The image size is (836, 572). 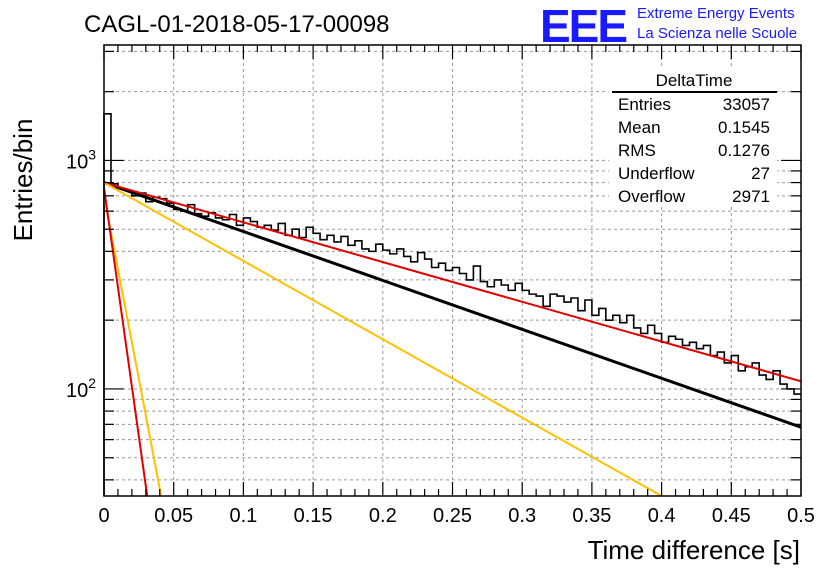 I want to click on y-tick-label: 10³, so click(x=81, y=159).